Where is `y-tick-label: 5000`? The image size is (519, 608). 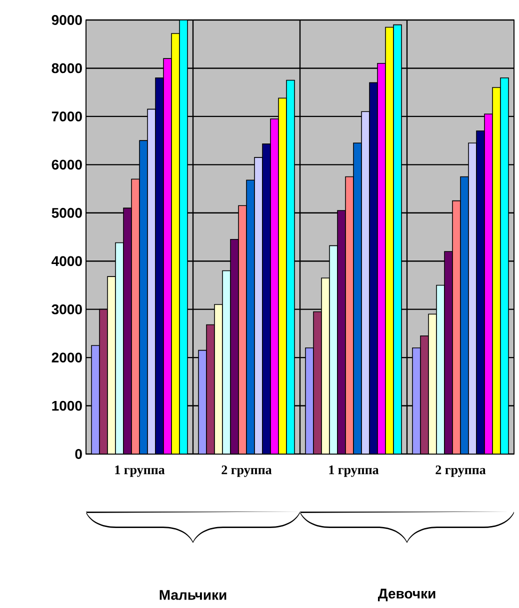 y-tick-label: 5000 is located at coordinates (67, 213).